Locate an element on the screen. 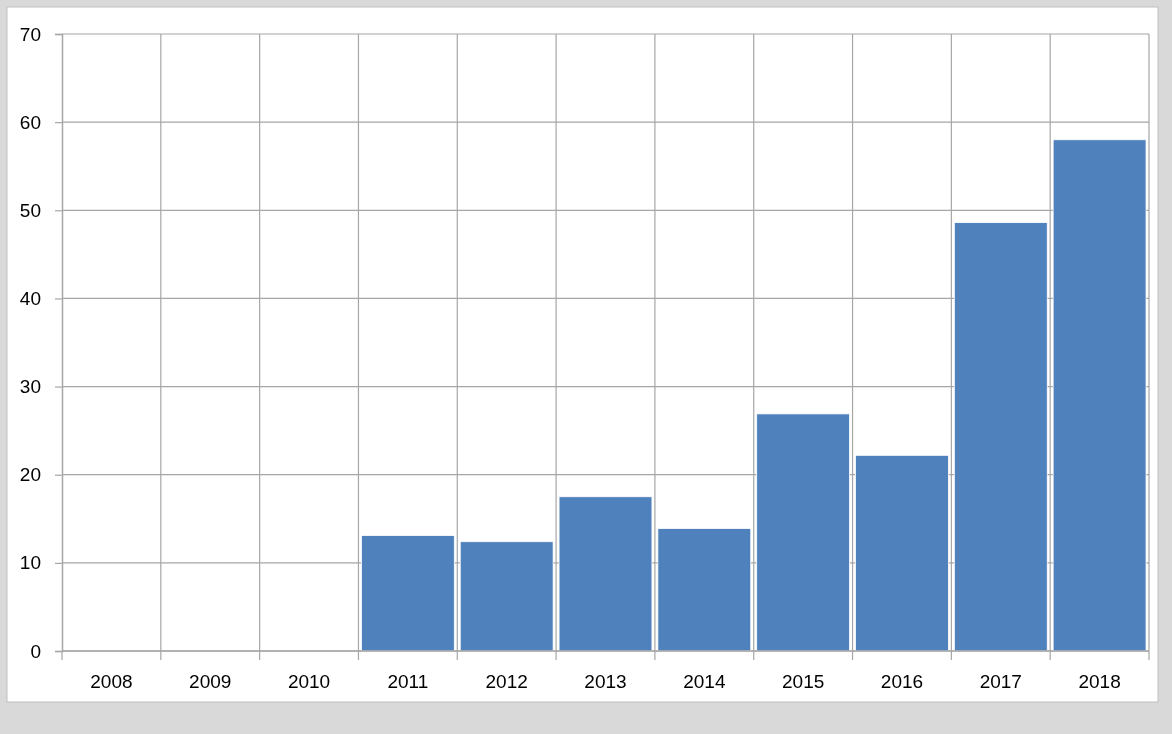  y-tick-label: 20 is located at coordinates (30, 475).